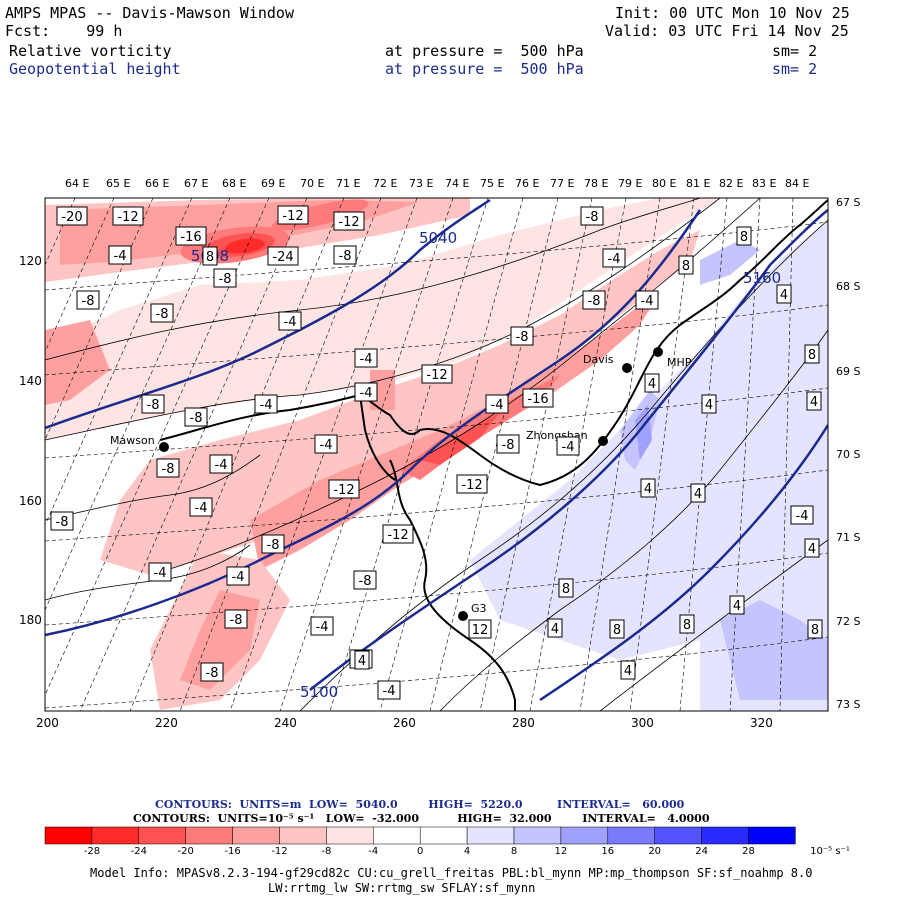 The height and width of the screenshot is (900, 900). What do you see at coordinates (848, 202) in the screenshot?
I see `lat-label: 67 S` at bounding box center [848, 202].